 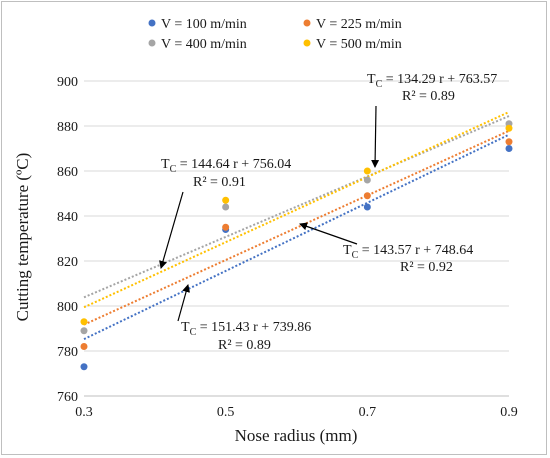 I want to click on annotation-eq-225-arrow, so click(x=328, y=233).